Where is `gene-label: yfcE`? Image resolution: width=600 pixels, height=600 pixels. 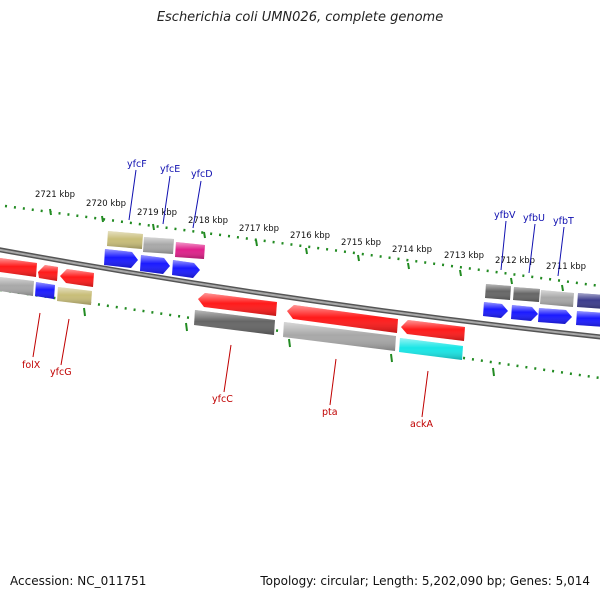 gene-label: yfcE is located at coordinates (170, 169).